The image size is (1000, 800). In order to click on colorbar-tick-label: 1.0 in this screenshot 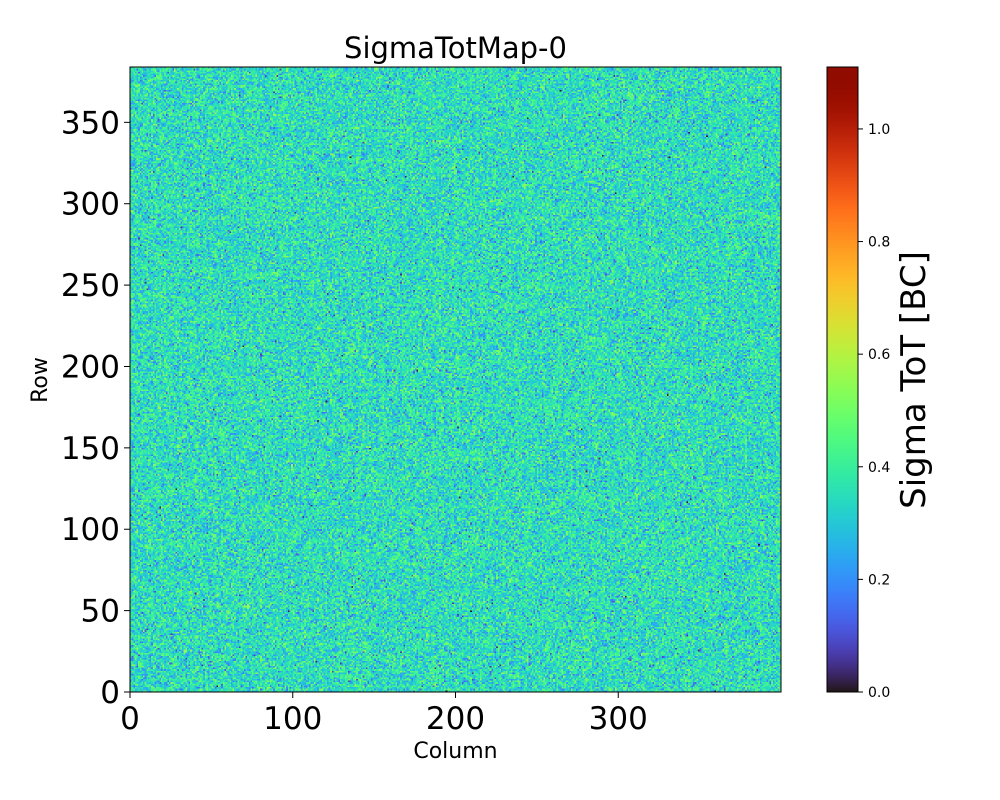, I will do `click(879, 130)`.